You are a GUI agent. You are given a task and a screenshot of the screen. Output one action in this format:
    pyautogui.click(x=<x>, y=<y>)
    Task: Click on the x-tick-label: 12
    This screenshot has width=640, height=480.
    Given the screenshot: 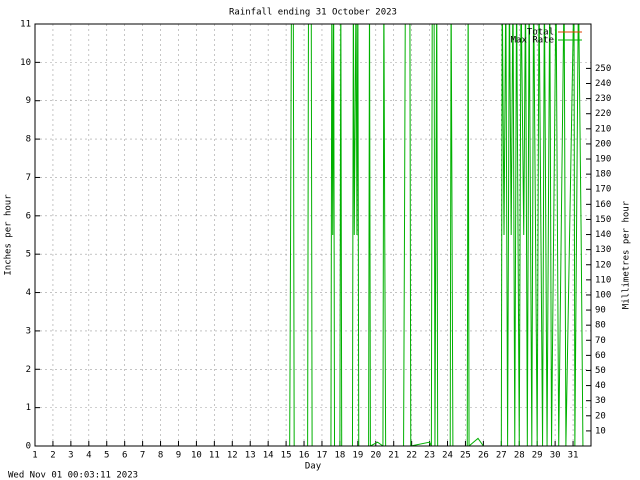 What is the action you would take?
    pyautogui.click(x=232, y=456)
    